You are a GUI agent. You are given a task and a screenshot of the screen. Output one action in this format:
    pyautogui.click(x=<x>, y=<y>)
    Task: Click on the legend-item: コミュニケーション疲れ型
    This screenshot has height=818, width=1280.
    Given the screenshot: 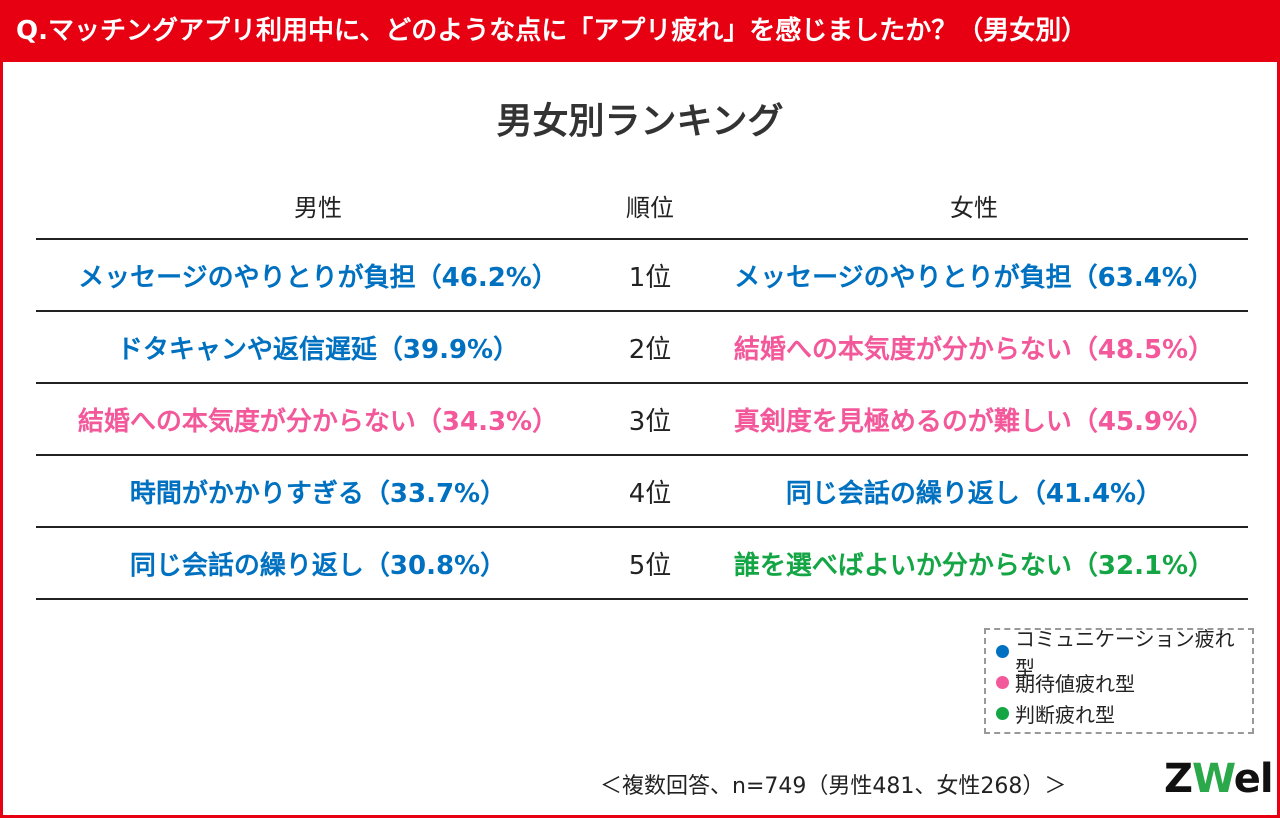 What is the action you would take?
    pyautogui.click(x=1119, y=653)
    